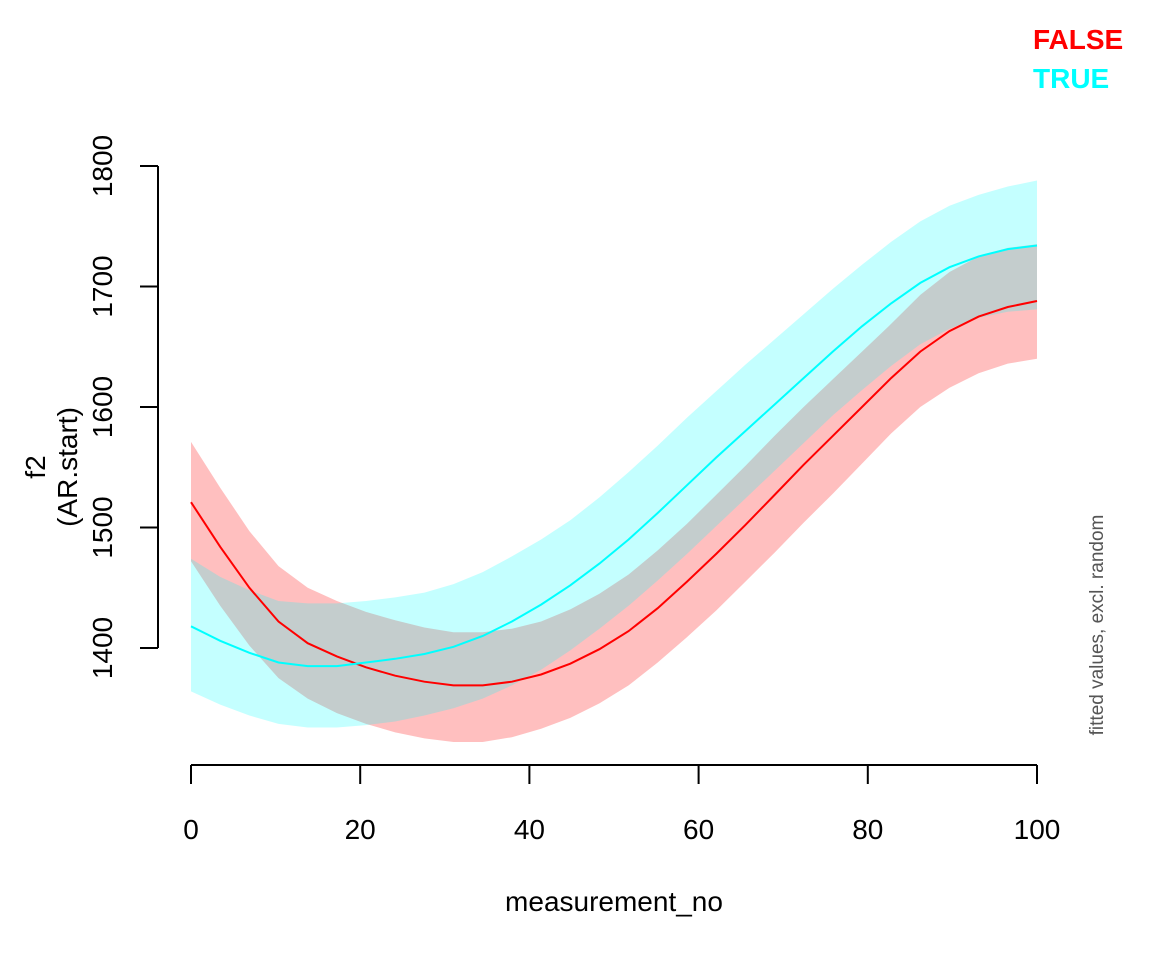 The height and width of the screenshot is (960, 1152). What do you see at coordinates (867, 829) in the screenshot?
I see `x-tick-label: 80` at bounding box center [867, 829].